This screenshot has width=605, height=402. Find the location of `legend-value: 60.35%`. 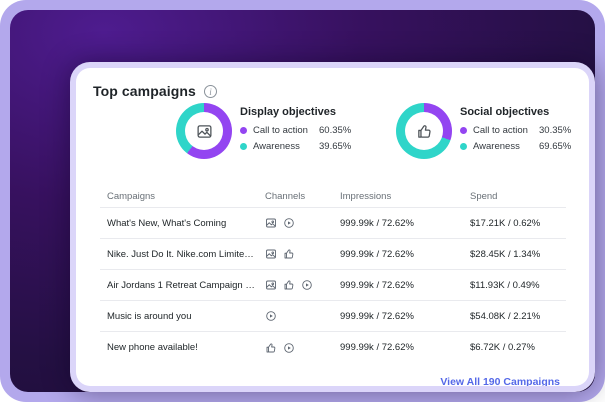

legend-value: 60.35% is located at coordinates (335, 130).